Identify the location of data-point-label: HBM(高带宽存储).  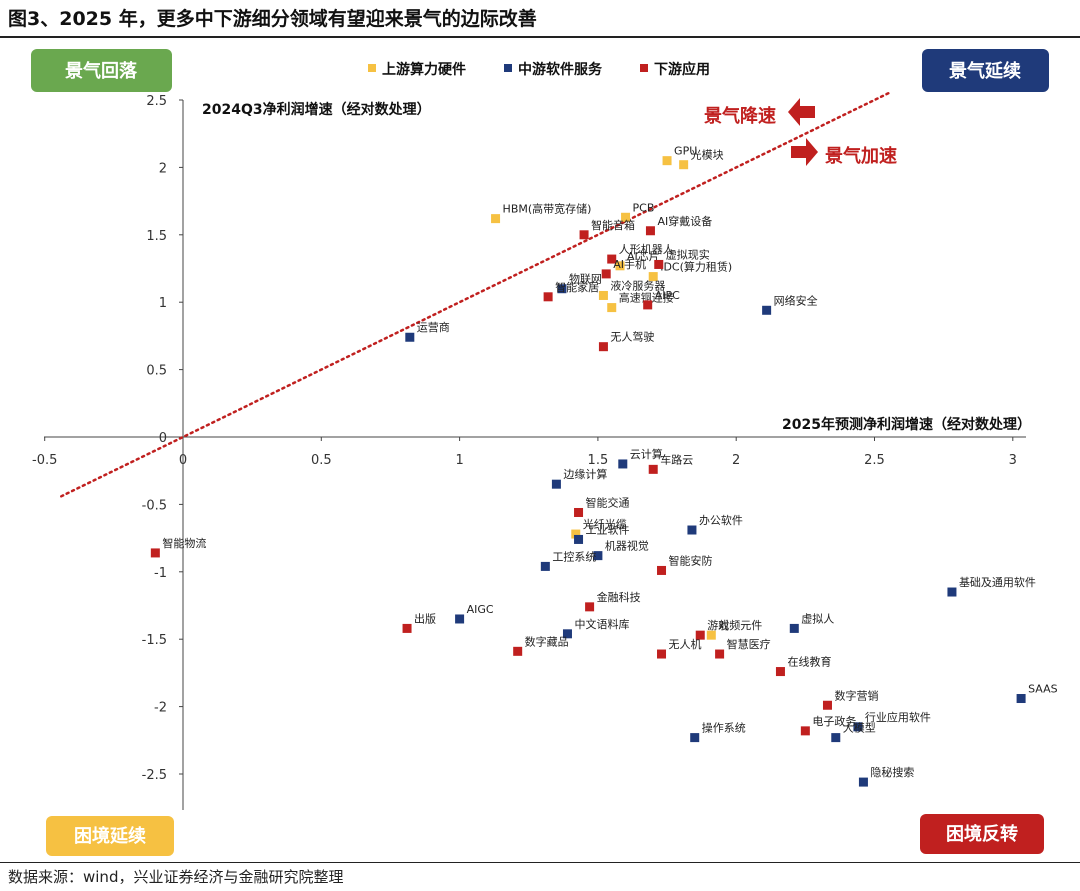
(547, 209).